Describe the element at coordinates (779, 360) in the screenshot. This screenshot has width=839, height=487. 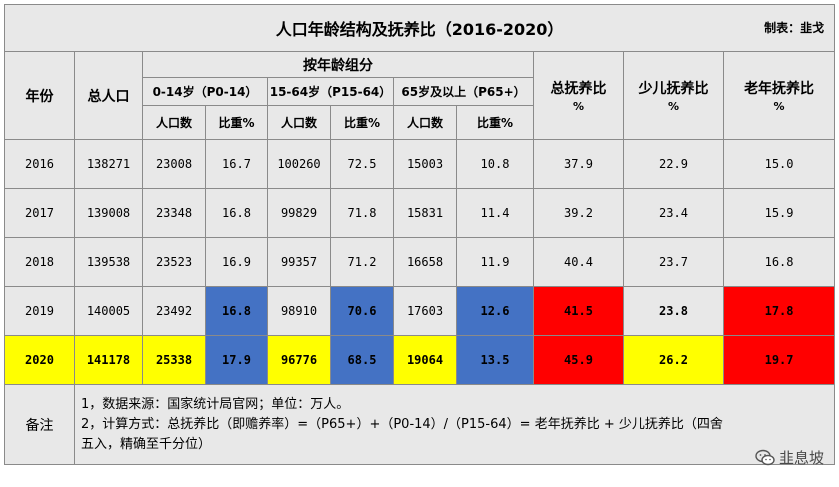
I see `cell-old-dep: 19.7` at that location.